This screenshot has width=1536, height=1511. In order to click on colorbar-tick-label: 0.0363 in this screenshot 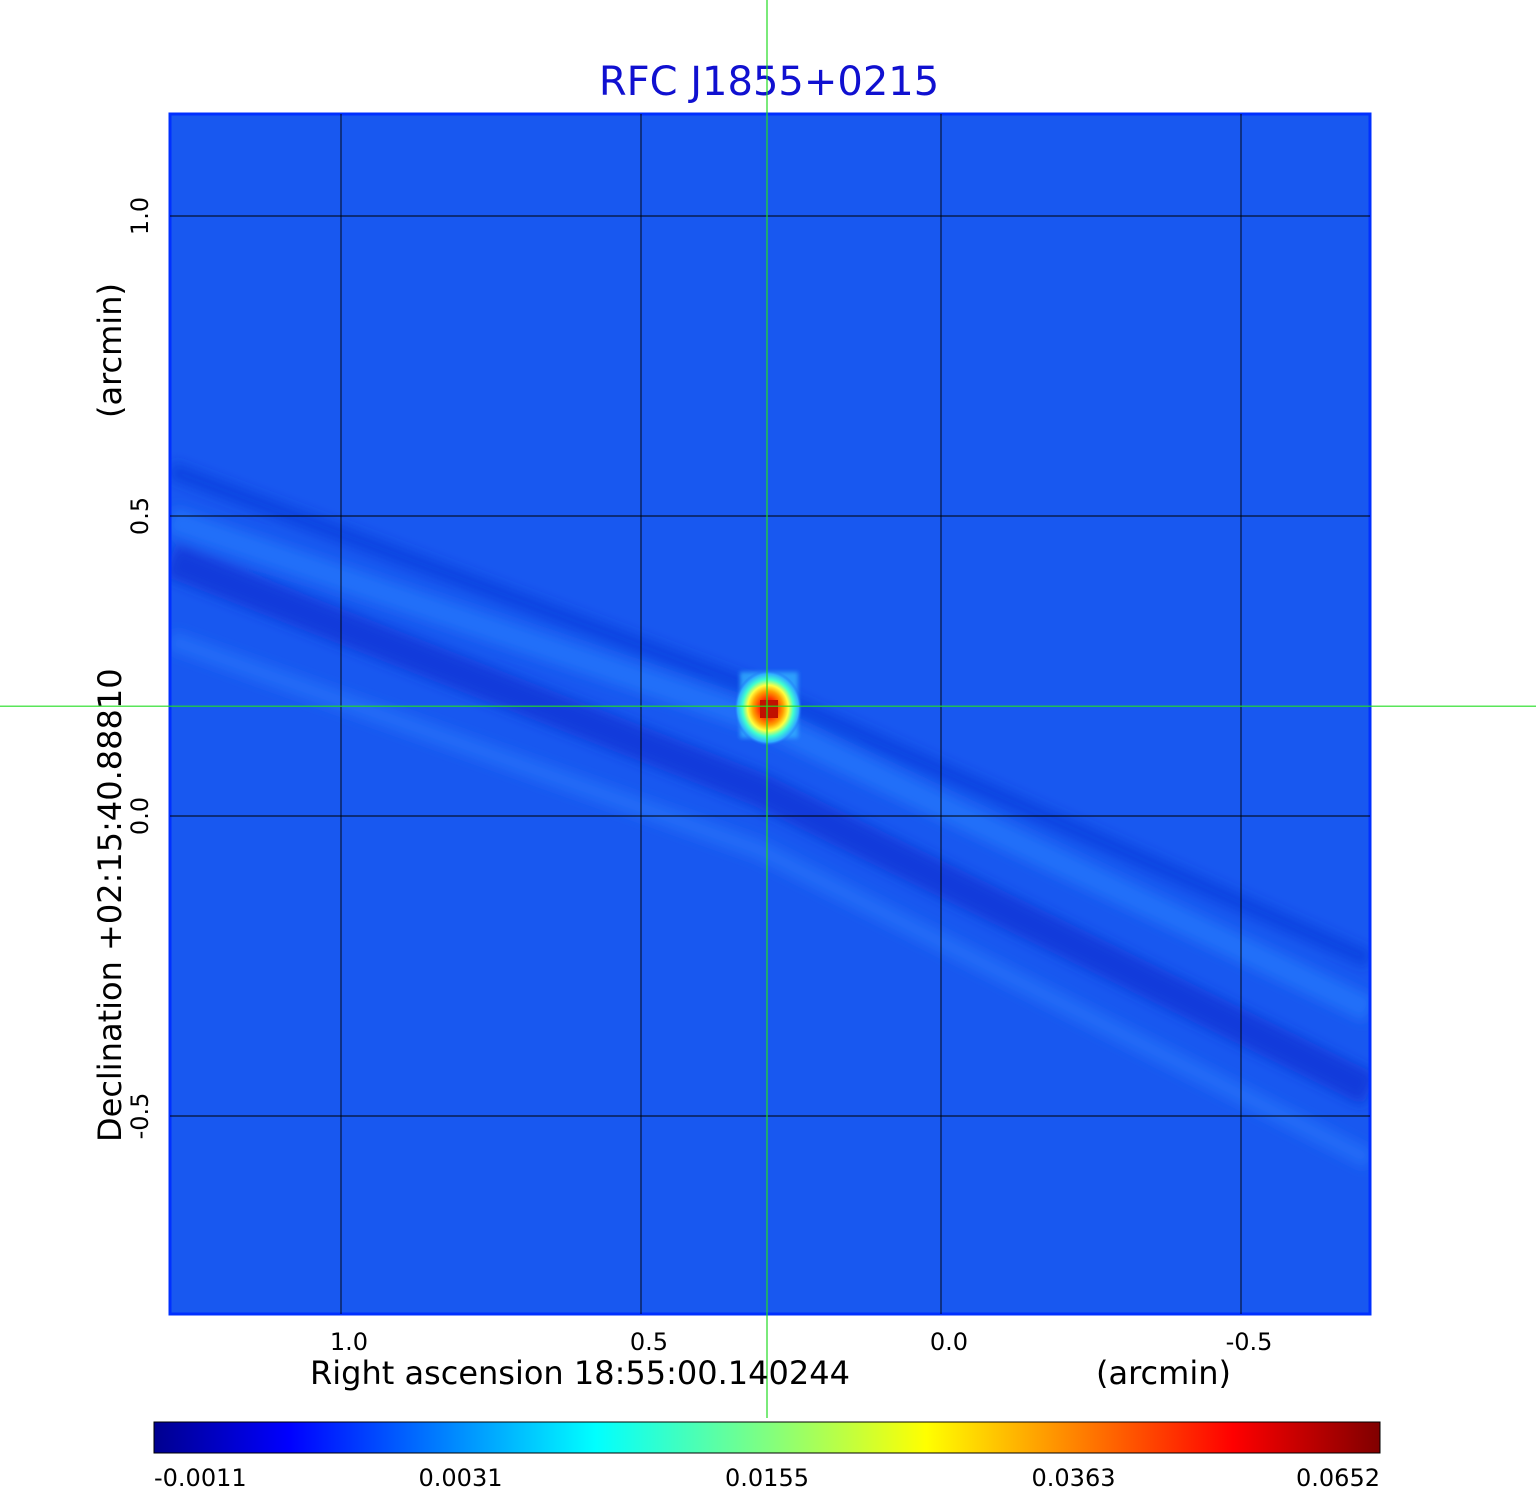, I will do `click(1074, 1478)`.